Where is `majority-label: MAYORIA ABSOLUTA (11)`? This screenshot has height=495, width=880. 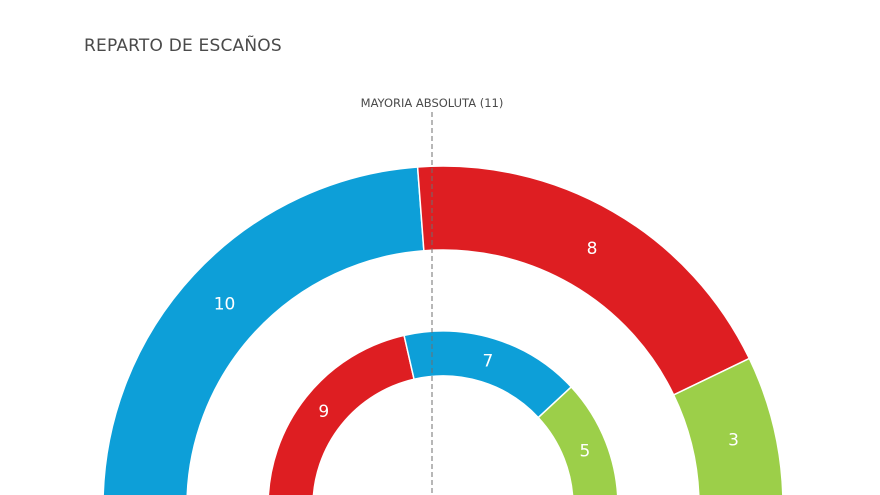 majority-label: MAYORIA ABSOLUTA (11) is located at coordinates (432, 103).